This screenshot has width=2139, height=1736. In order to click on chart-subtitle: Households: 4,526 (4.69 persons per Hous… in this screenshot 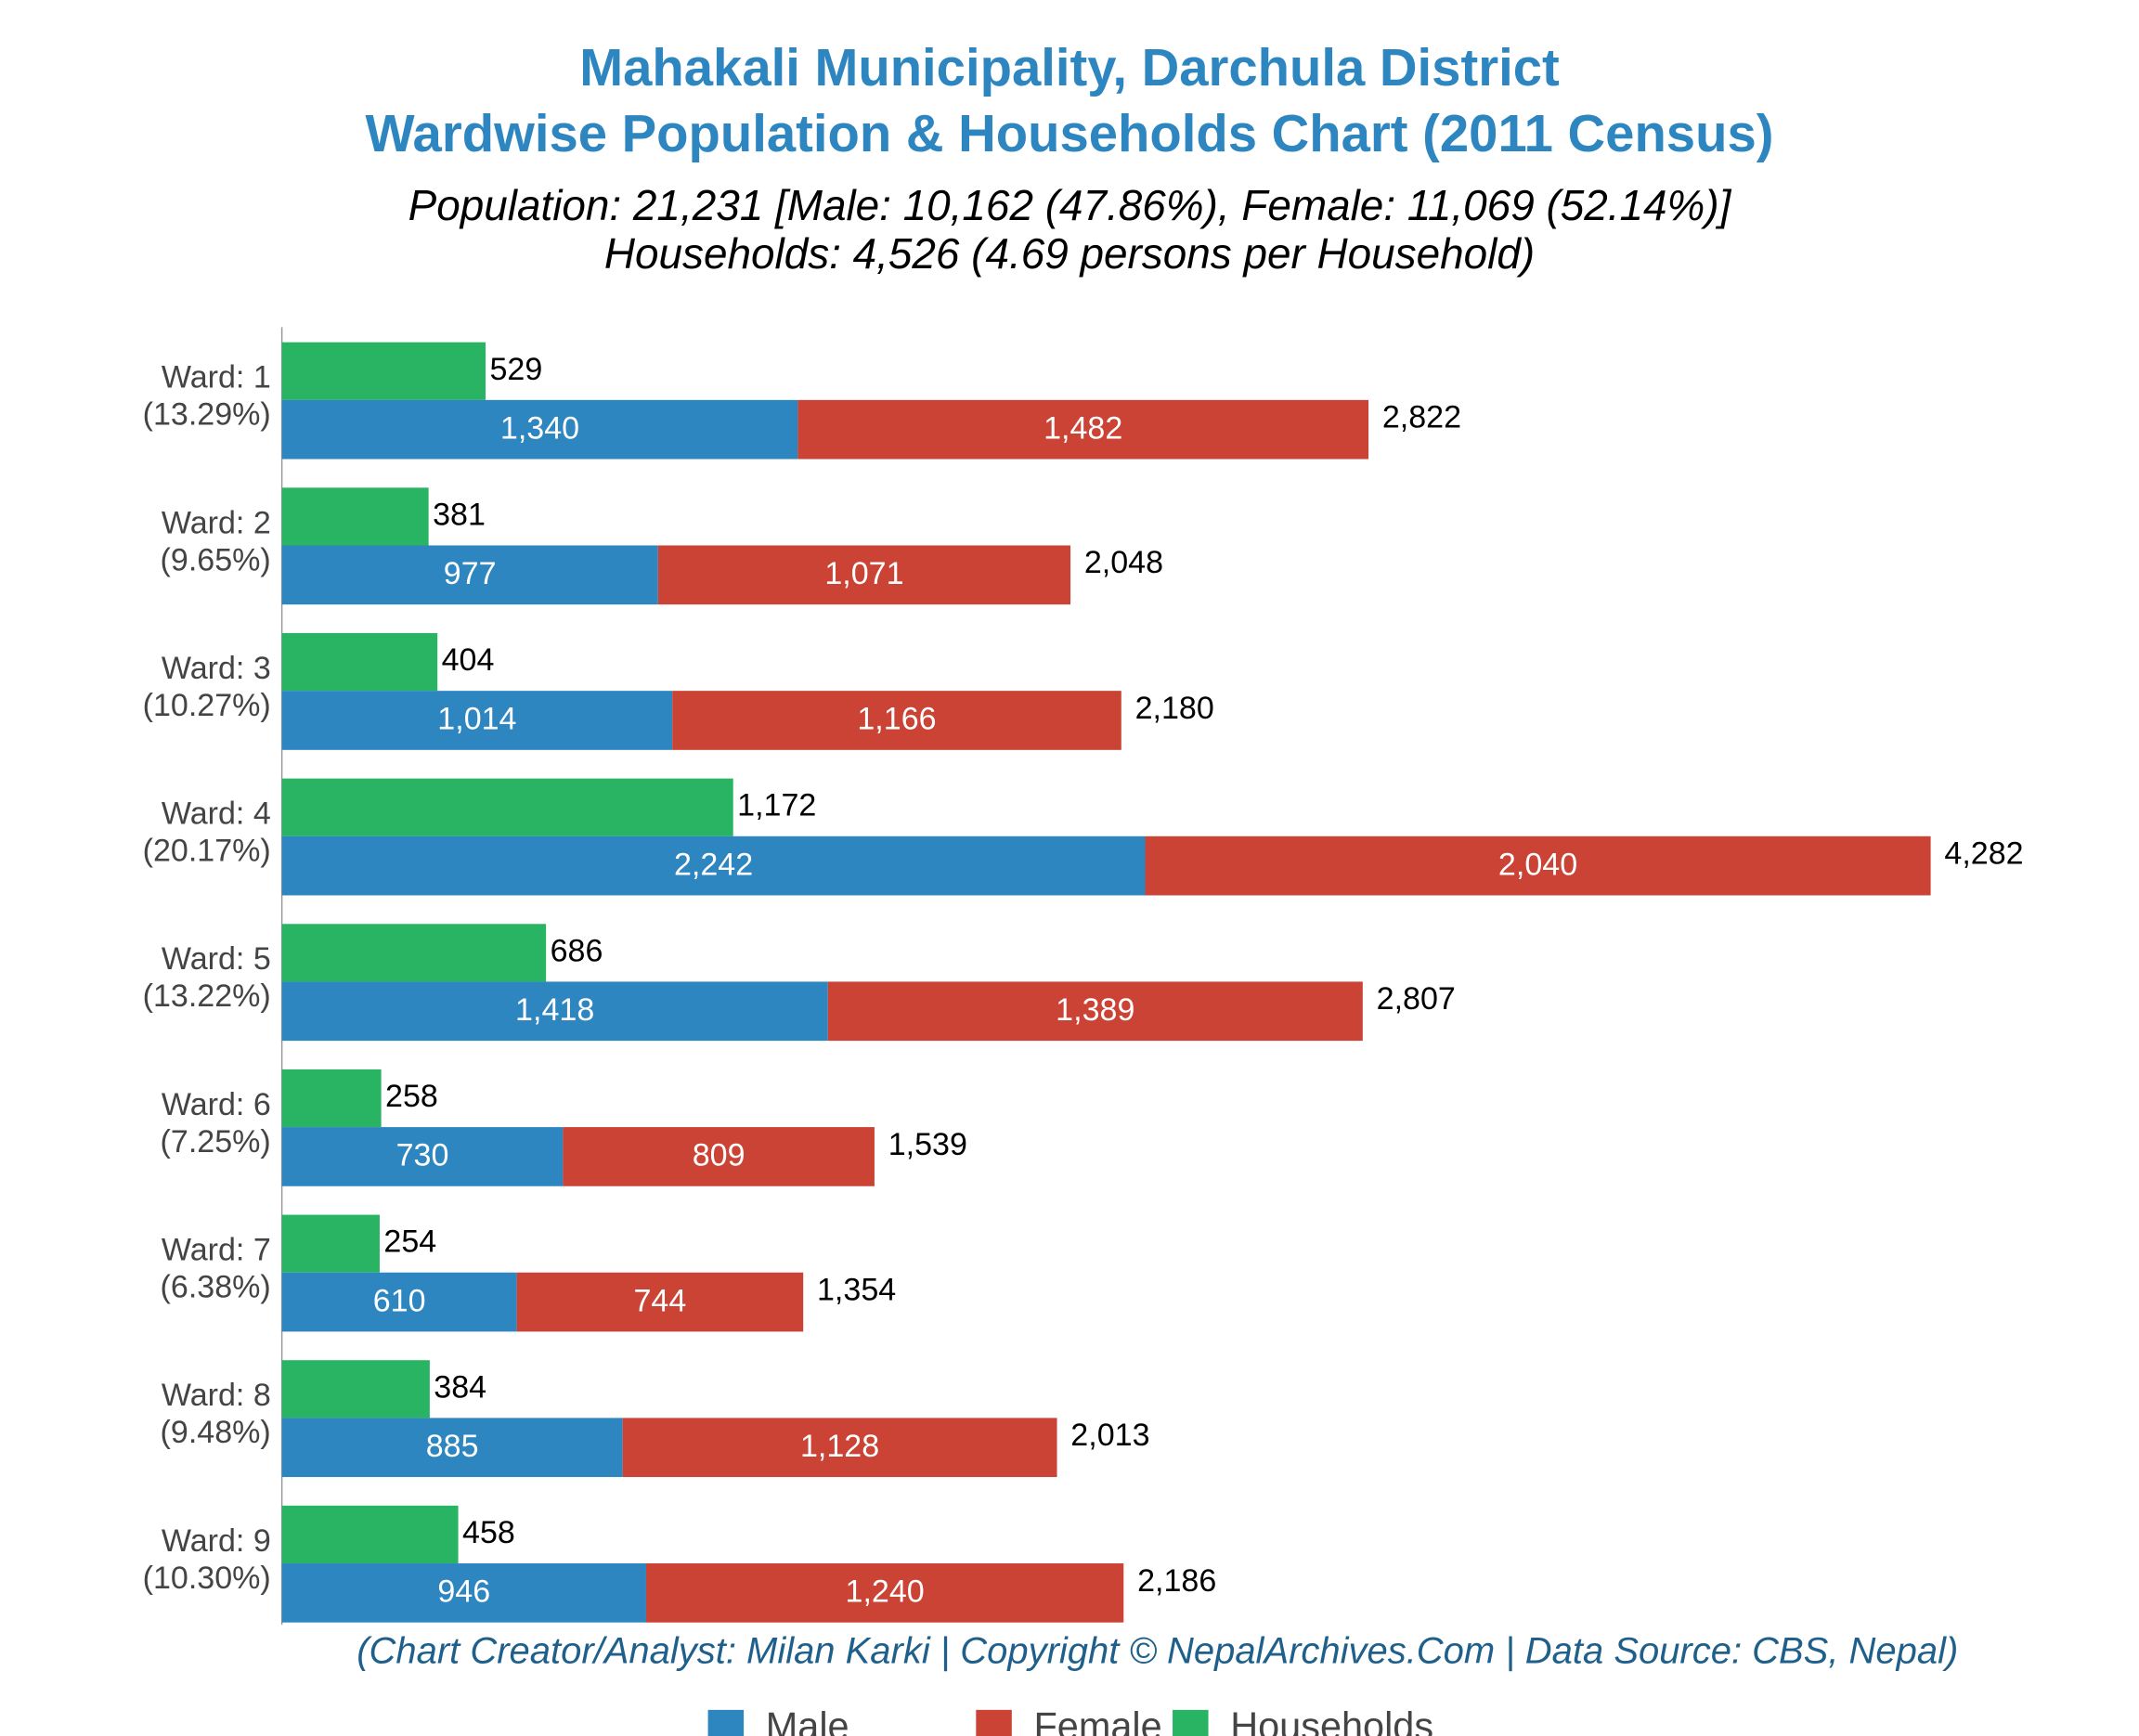, I will do `click(1069, 253)`.